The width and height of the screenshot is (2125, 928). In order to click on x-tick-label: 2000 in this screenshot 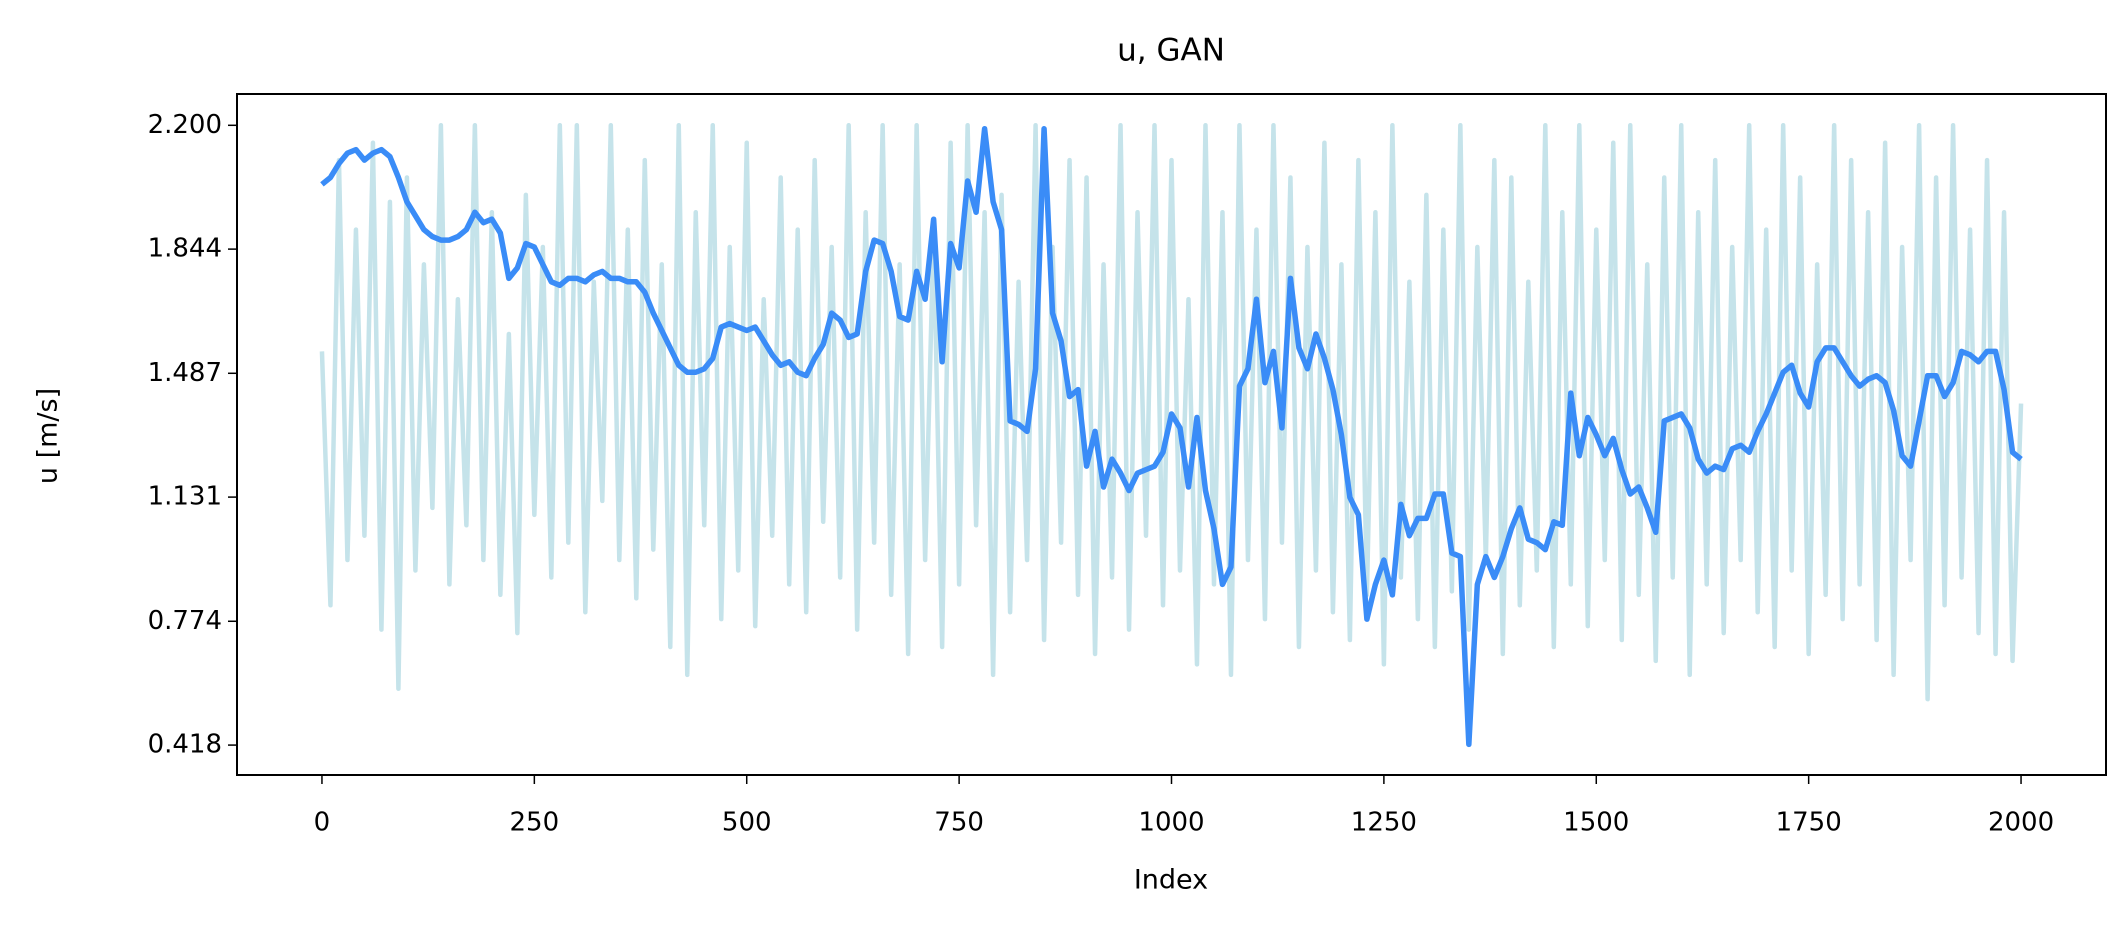, I will do `click(2021, 823)`.